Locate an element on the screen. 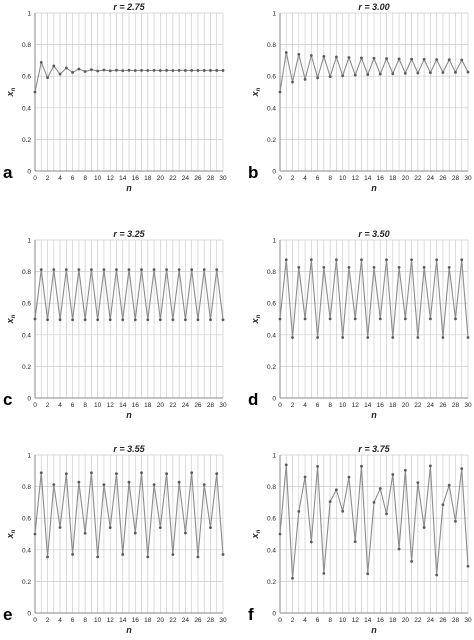  x-tick-label: 2 is located at coordinates (48, 178).